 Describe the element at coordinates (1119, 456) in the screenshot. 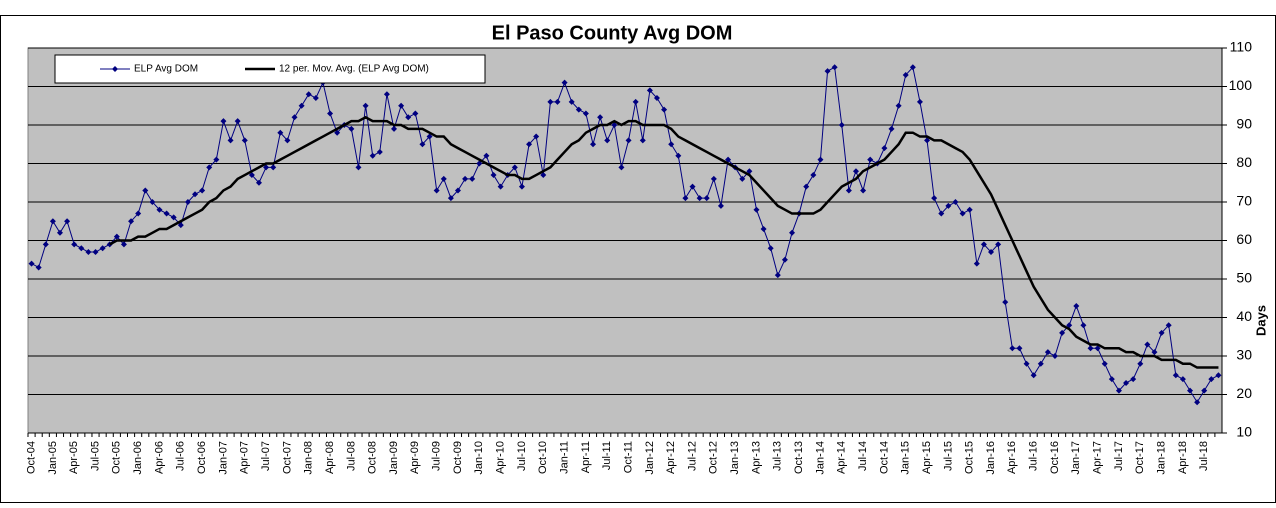

I see `x-tick-label: Jul-17` at that location.